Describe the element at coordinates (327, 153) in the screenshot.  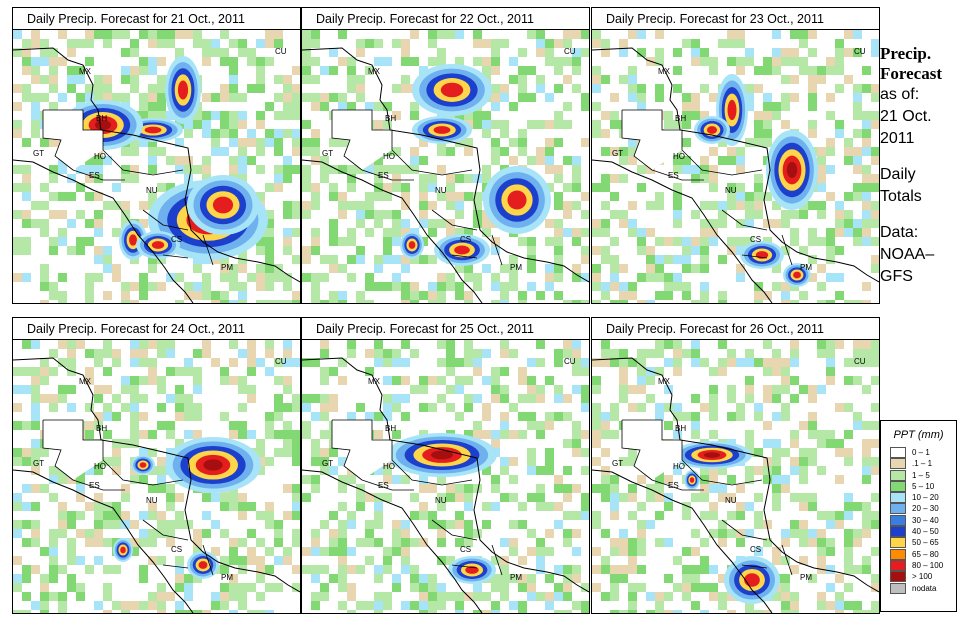
I see `country-label: GT` at that location.